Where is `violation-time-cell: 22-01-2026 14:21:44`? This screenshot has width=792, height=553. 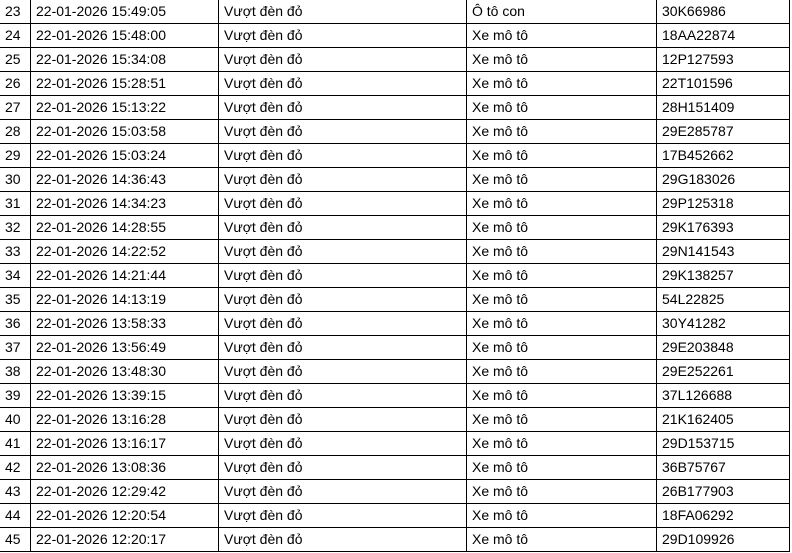 violation-time-cell: 22-01-2026 14:21:44 is located at coordinates (124, 275).